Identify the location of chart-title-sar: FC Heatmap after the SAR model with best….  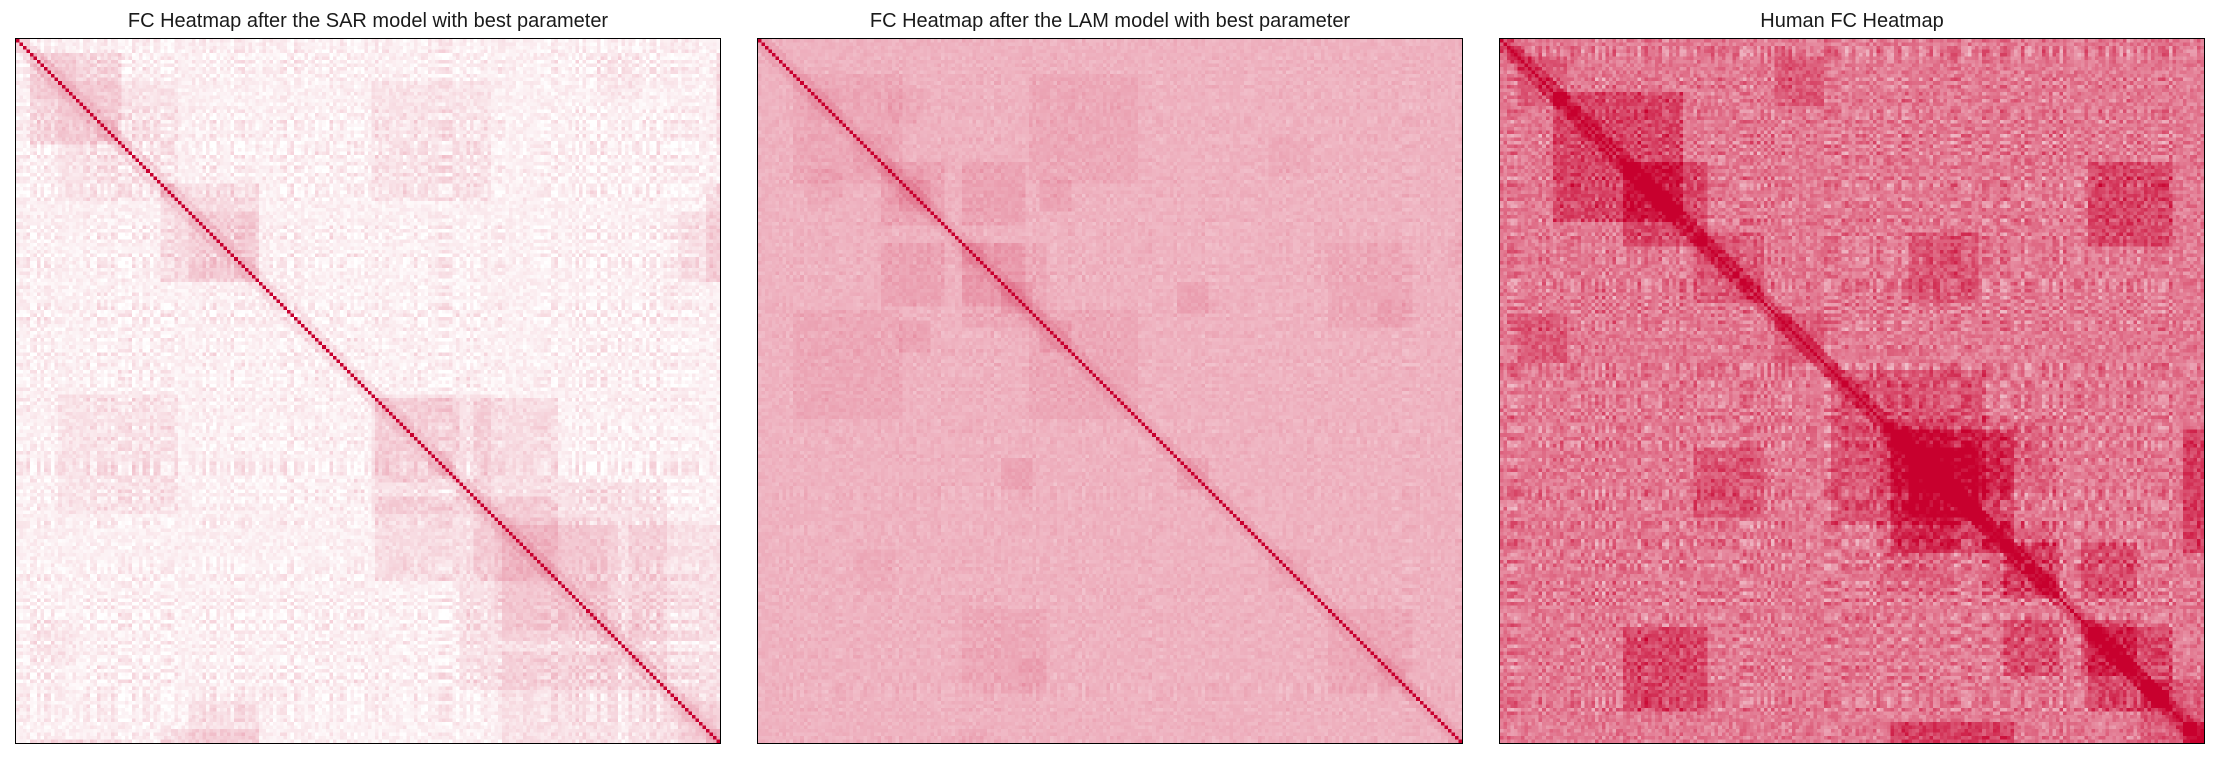
(368, 21).